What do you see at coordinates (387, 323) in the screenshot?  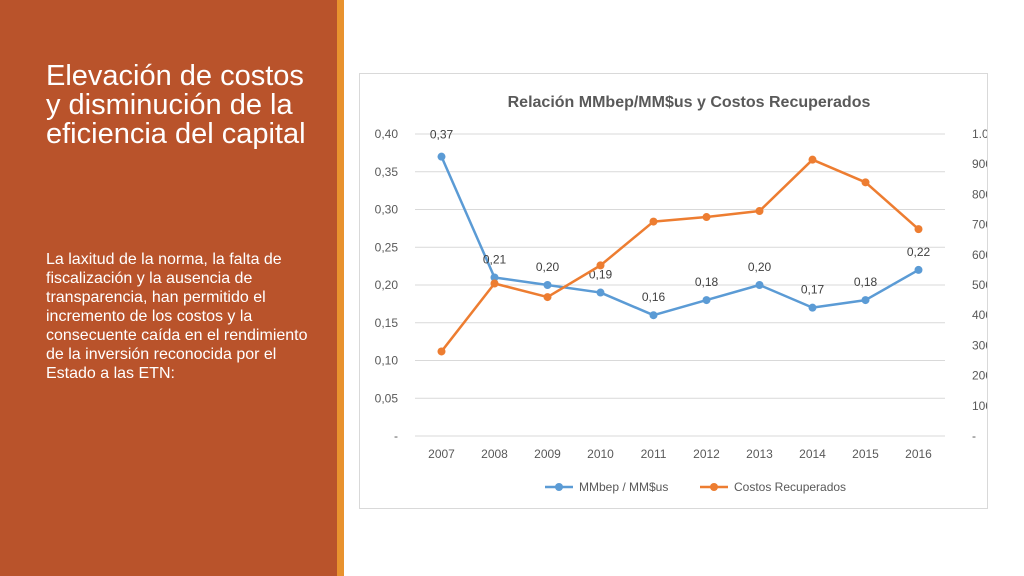 I see `y-left-tick-label: 0,15` at bounding box center [387, 323].